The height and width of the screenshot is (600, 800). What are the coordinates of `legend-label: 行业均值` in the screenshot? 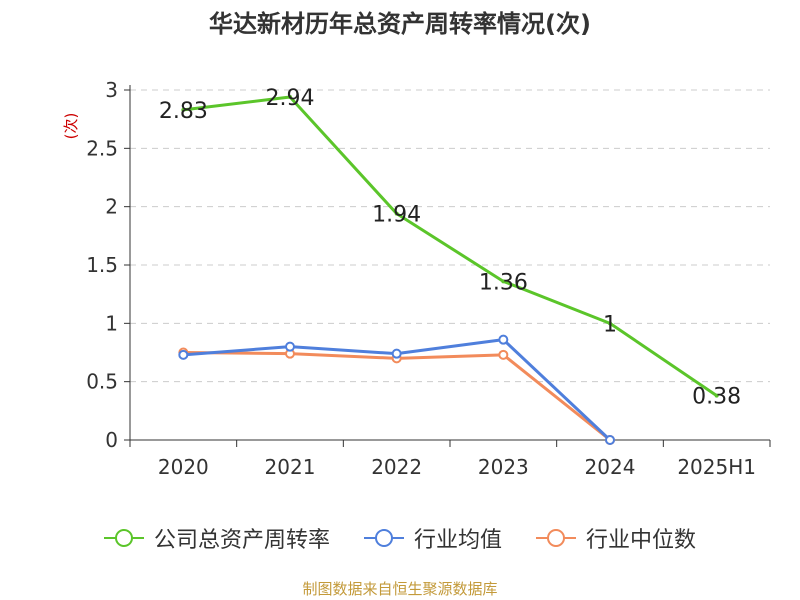 It's located at (457, 540).